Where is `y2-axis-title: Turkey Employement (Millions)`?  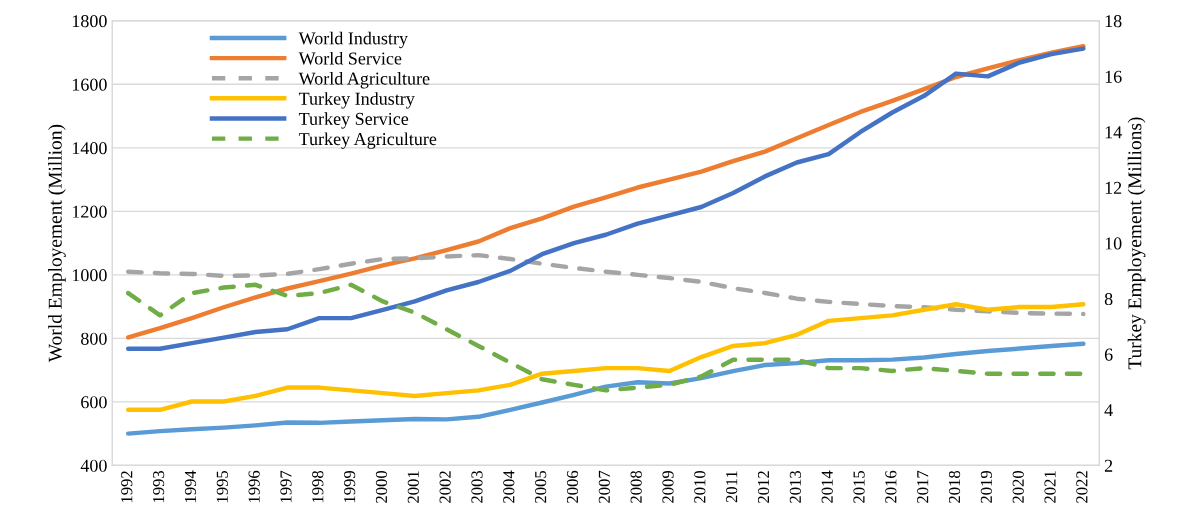 y2-axis-title: Turkey Employement (Millions) is located at coordinates (1136, 243).